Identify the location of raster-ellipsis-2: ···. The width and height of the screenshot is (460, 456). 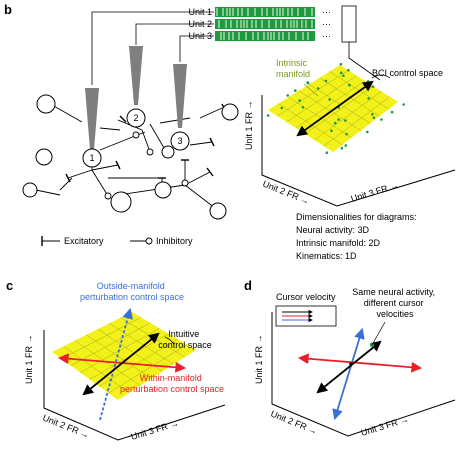
(326, 24).